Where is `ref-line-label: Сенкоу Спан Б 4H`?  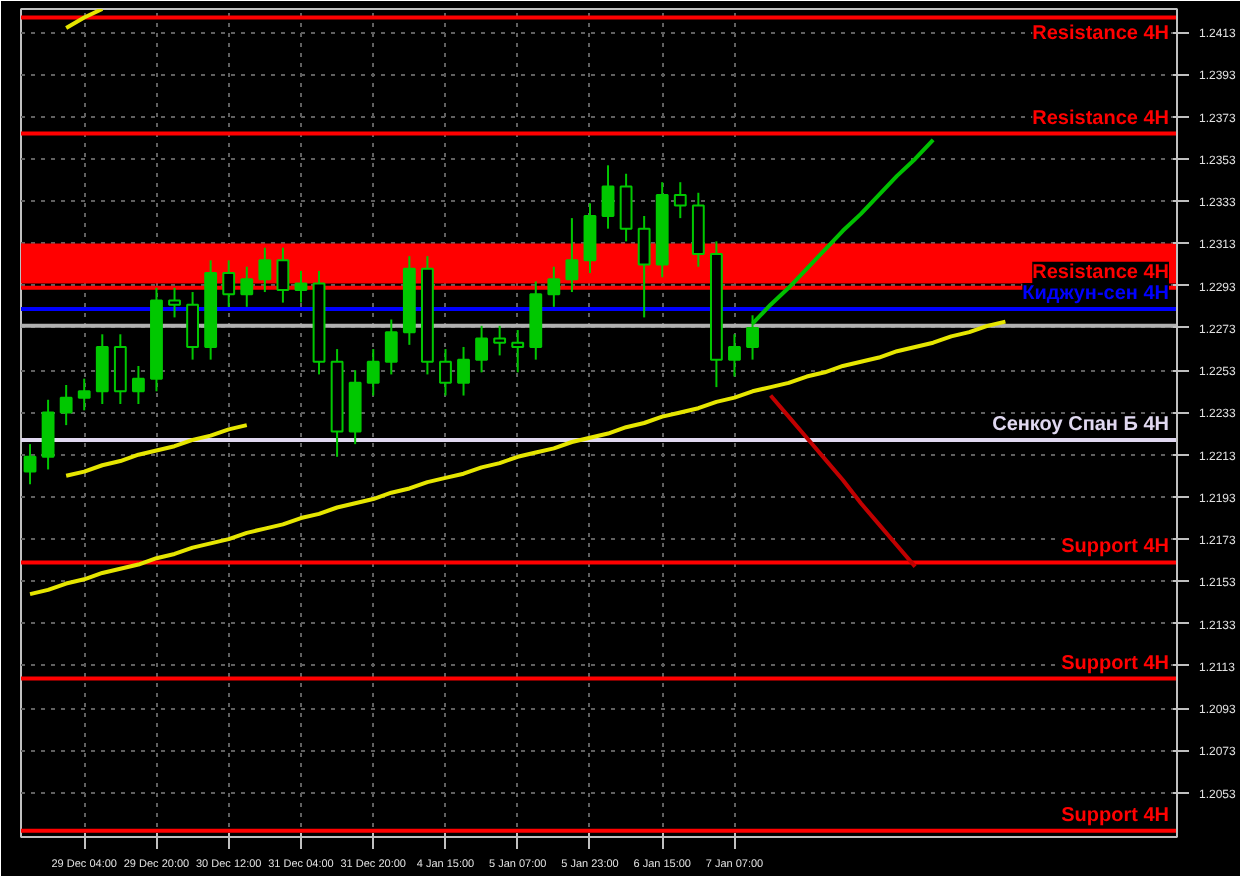
ref-line-label: Сенкоу Спан Б 4H is located at coordinates (1081, 424).